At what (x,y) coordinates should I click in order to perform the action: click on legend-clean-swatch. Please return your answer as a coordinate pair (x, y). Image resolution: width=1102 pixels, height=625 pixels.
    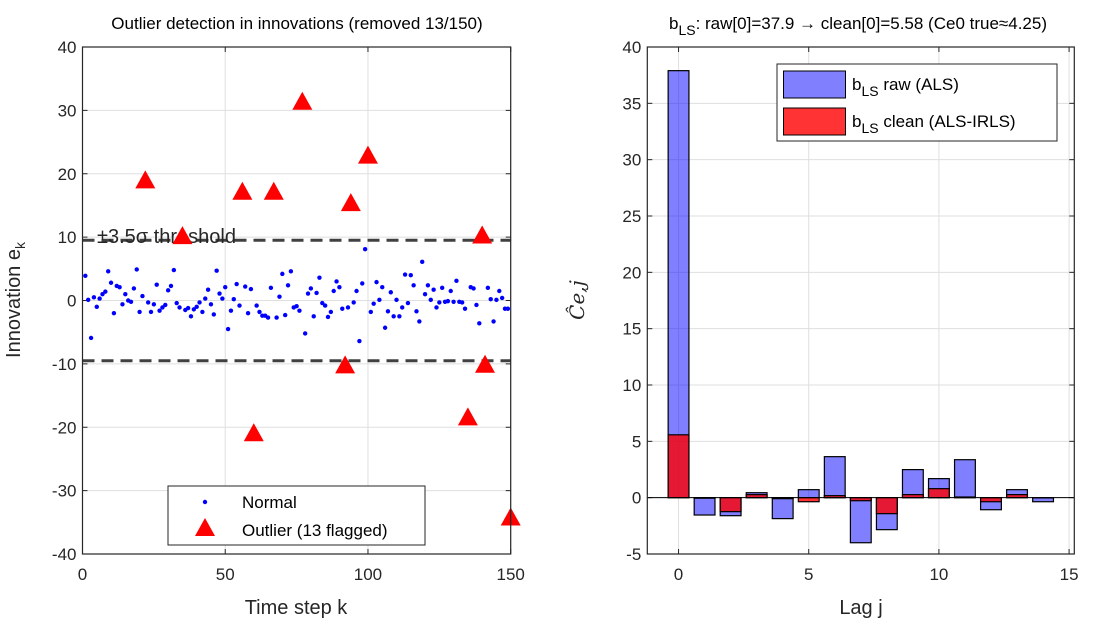
    Looking at the image, I should click on (814, 121).